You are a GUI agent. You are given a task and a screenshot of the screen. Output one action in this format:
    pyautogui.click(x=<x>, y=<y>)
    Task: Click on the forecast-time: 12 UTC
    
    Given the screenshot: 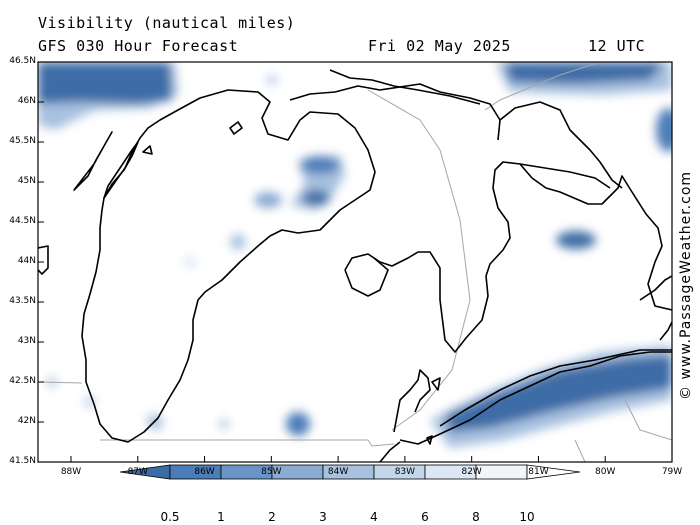 What is the action you would take?
    pyautogui.click(x=617, y=46)
    